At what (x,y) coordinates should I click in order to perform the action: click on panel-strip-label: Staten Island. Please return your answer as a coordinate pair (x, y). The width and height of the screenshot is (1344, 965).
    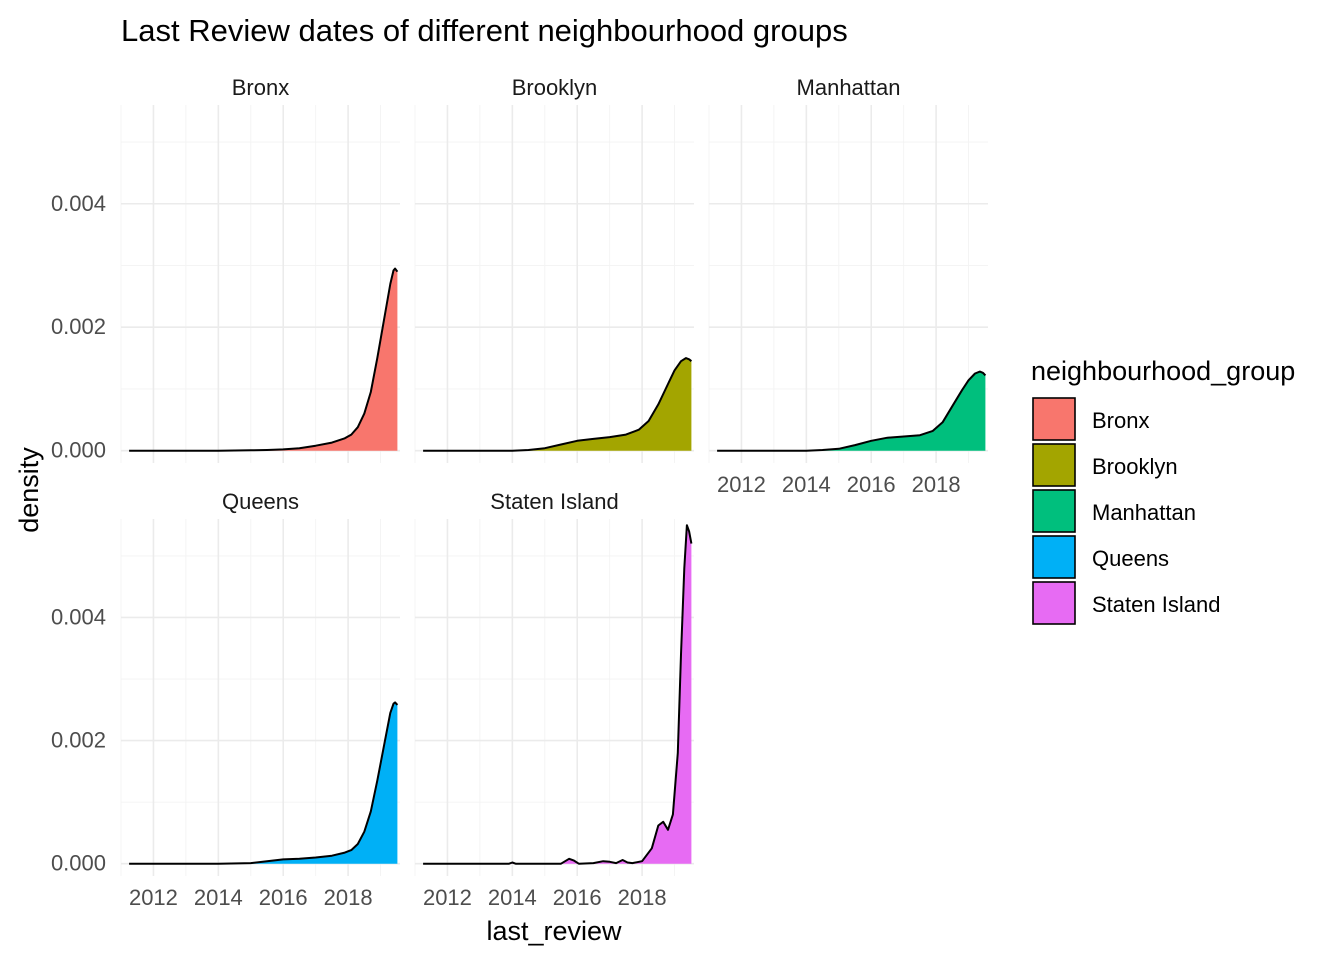
    Looking at the image, I should click on (554, 501).